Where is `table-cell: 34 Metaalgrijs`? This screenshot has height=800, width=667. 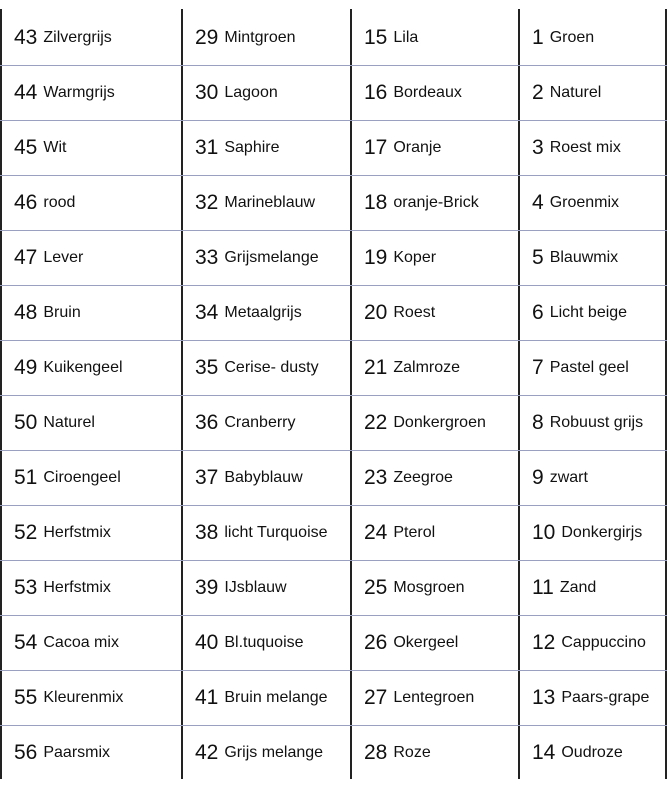 table-cell: 34 Metaalgrijs is located at coordinates (271, 312).